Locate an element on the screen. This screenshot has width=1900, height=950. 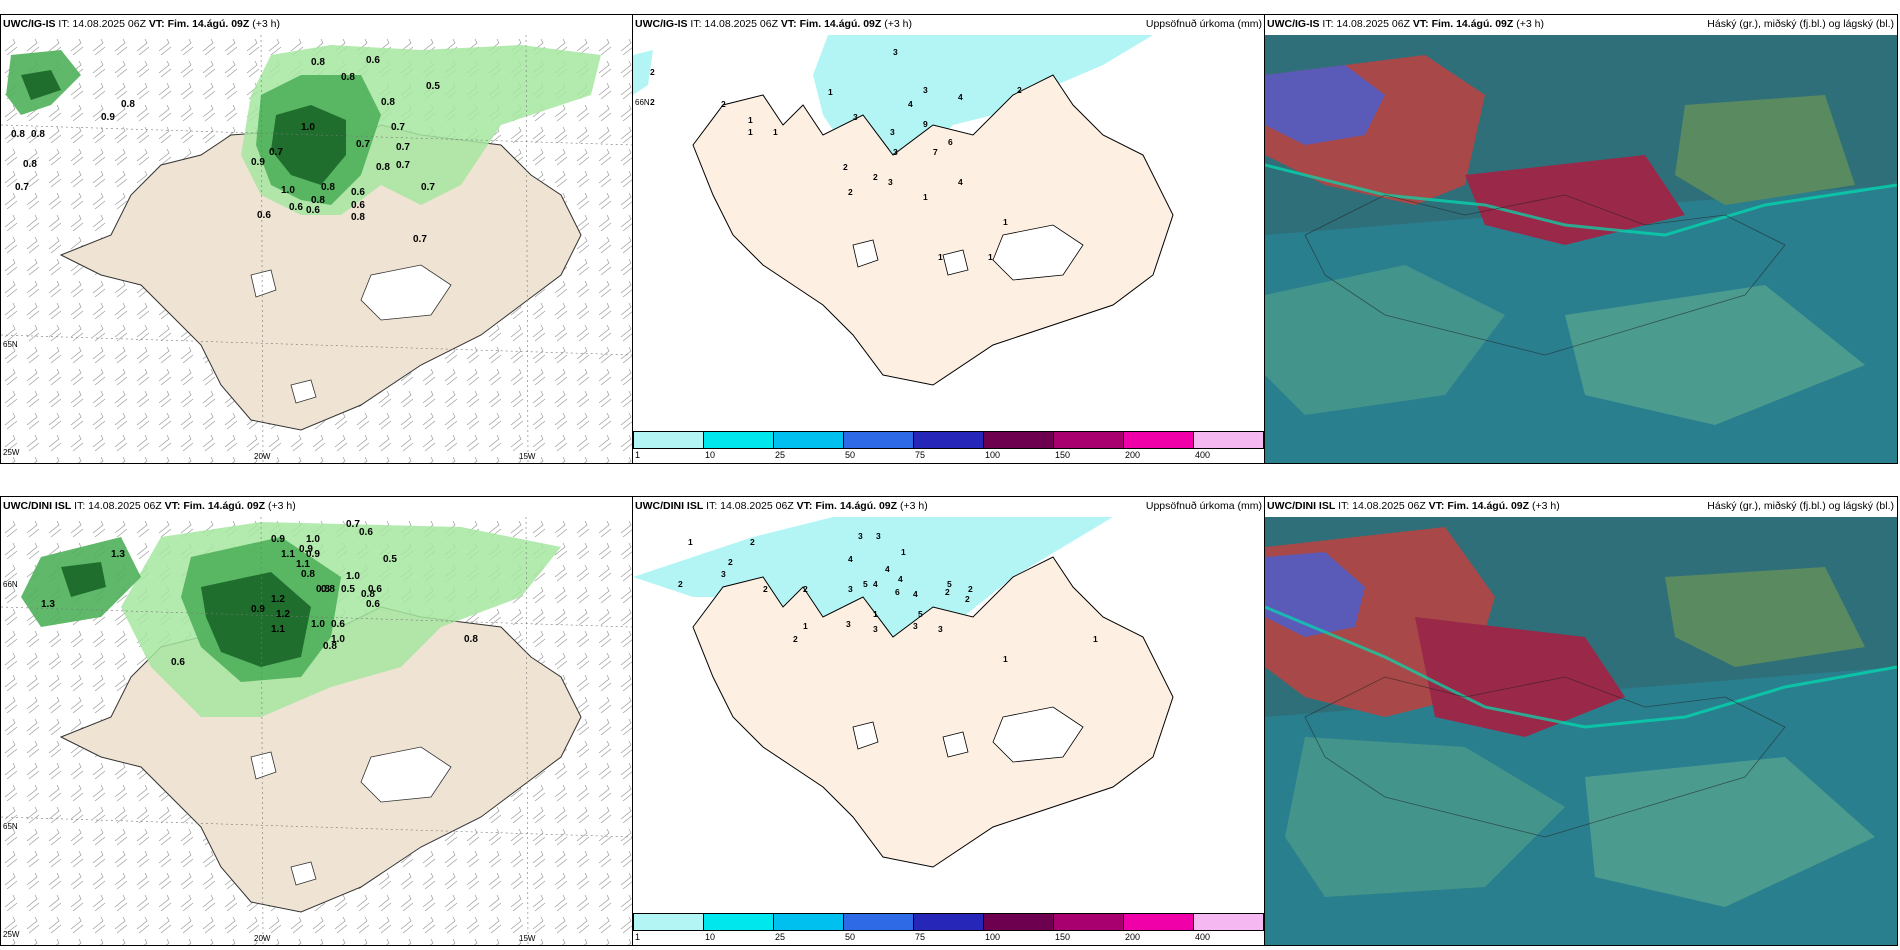
precip-value: 4 is located at coordinates (887, 569).